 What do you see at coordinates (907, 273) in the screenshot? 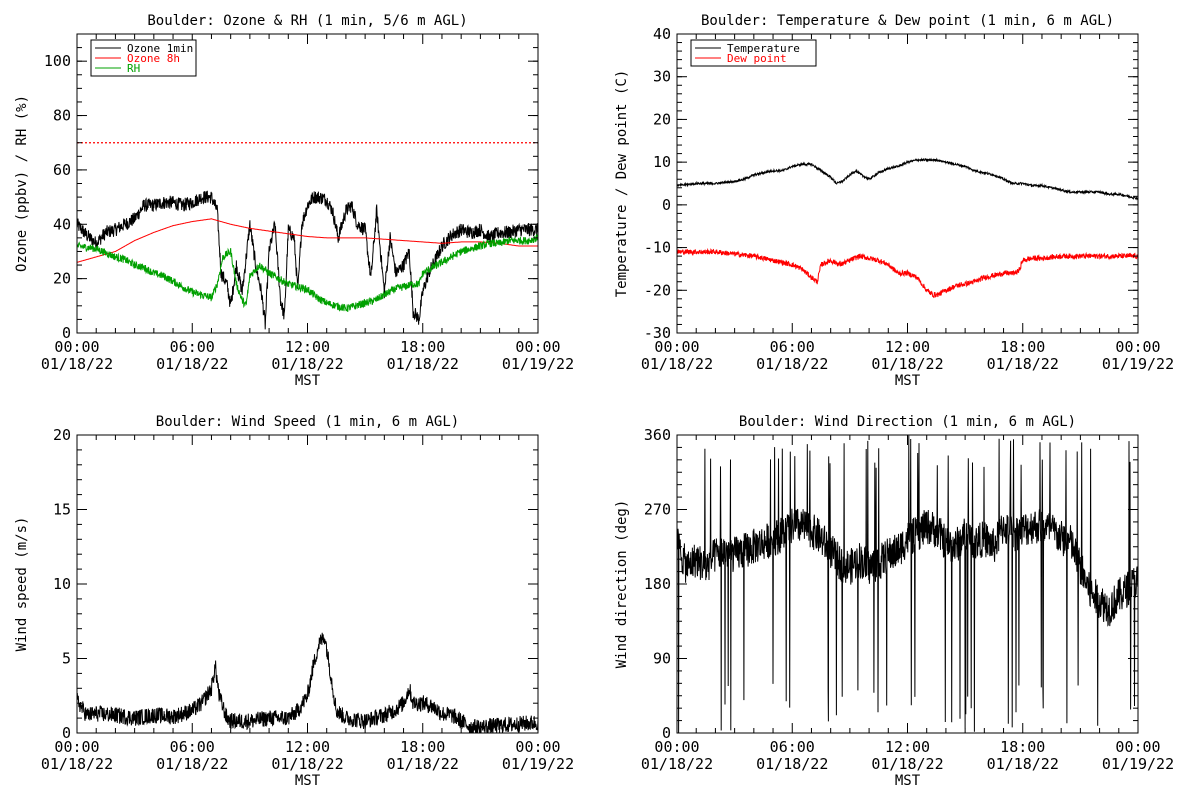
I see `series-line-dew-point` at bounding box center [907, 273].